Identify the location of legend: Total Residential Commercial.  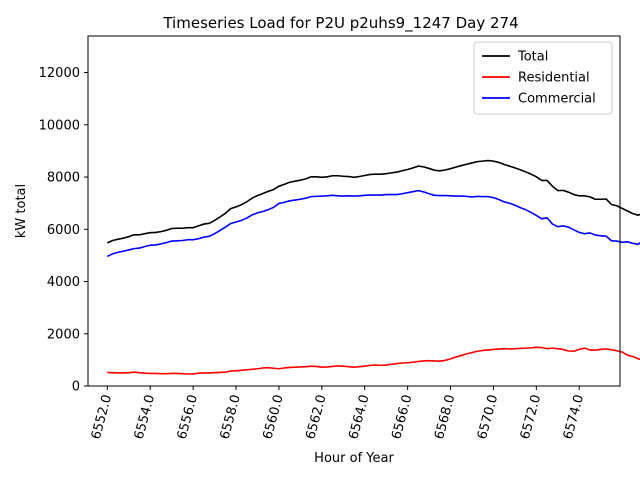
(543, 78).